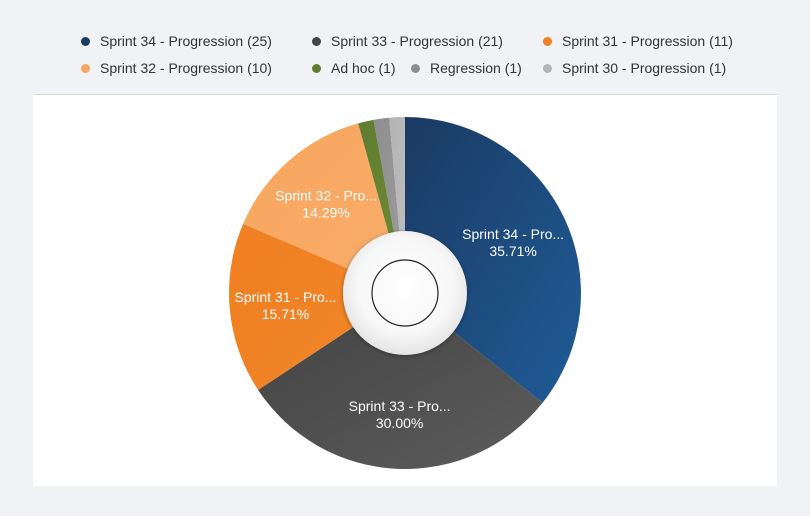 The height and width of the screenshot is (516, 810). Describe the element at coordinates (325, 213) in the screenshot. I see `slice-percent-label: 14.29%` at that location.